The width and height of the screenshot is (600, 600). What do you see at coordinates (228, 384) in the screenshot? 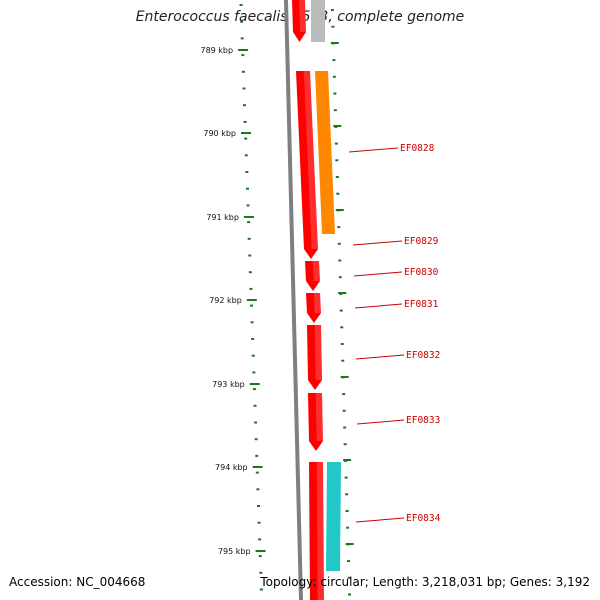
I see `scale-label: 793 kbp` at bounding box center [228, 384].